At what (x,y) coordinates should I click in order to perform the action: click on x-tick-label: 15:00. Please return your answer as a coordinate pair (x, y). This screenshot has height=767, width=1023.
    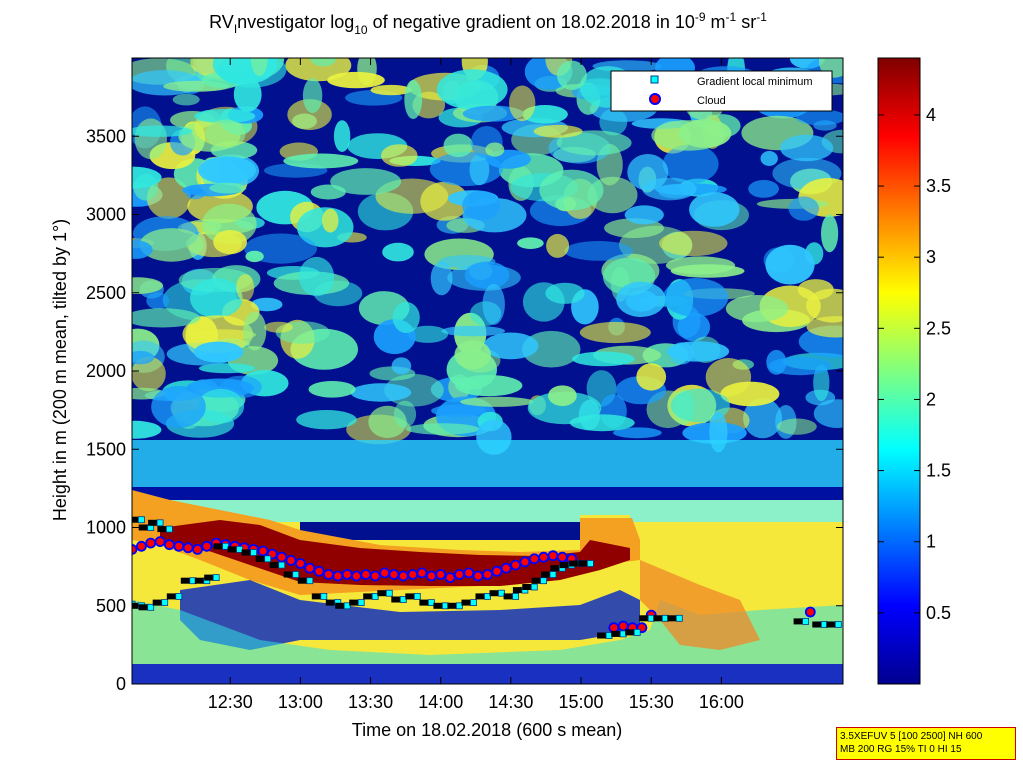
    Looking at the image, I should click on (581, 702).